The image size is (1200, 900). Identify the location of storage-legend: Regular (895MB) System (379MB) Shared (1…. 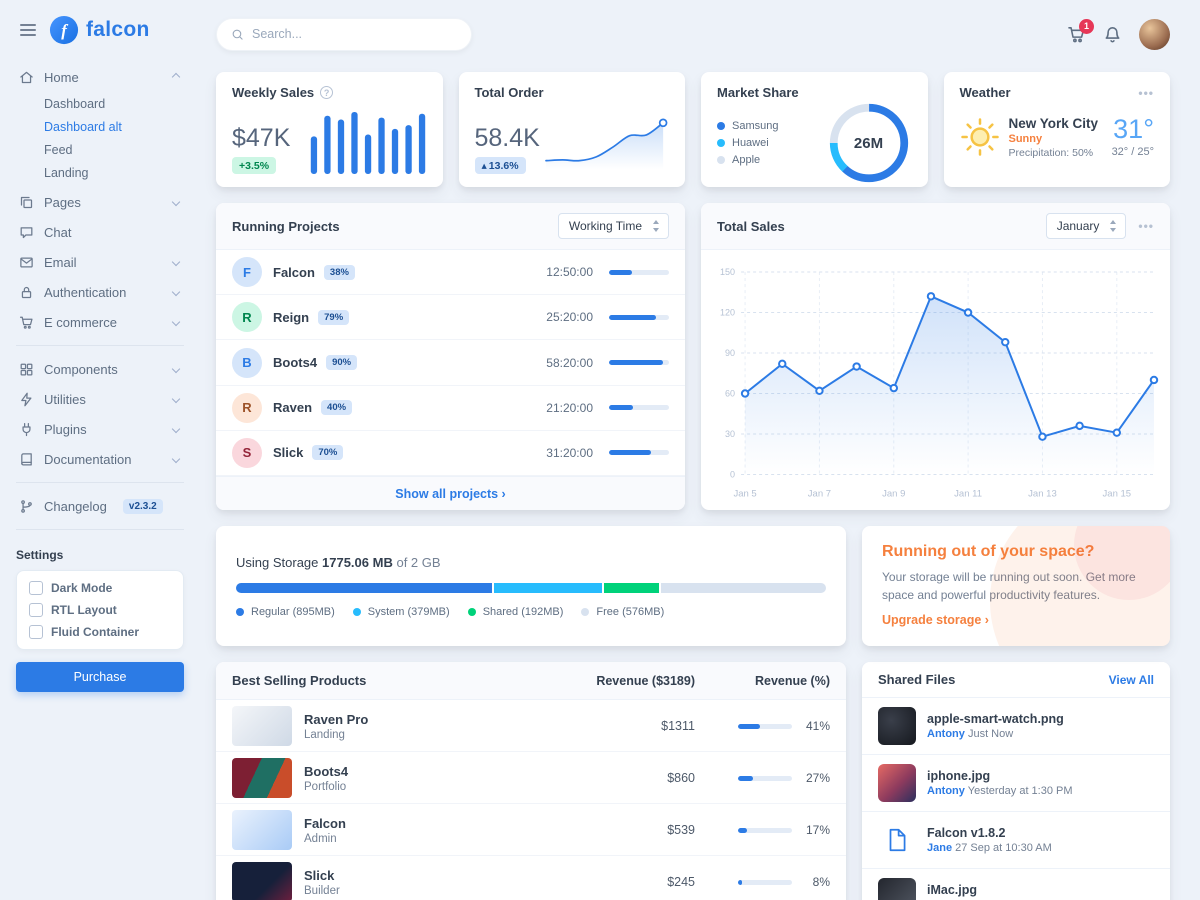
(531, 612).